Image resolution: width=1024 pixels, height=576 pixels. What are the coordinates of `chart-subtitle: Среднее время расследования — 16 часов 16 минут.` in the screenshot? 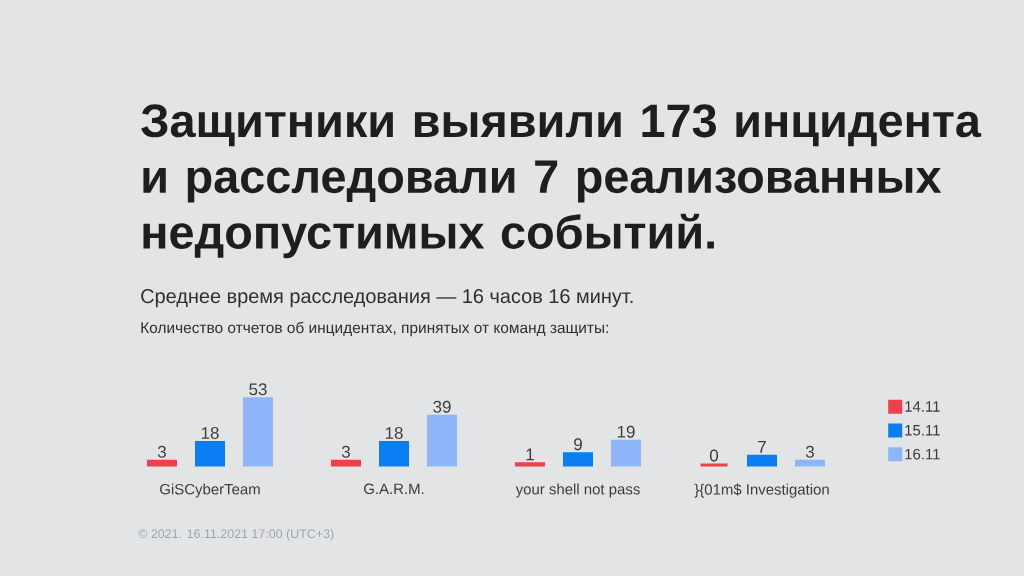 It's located at (387, 298).